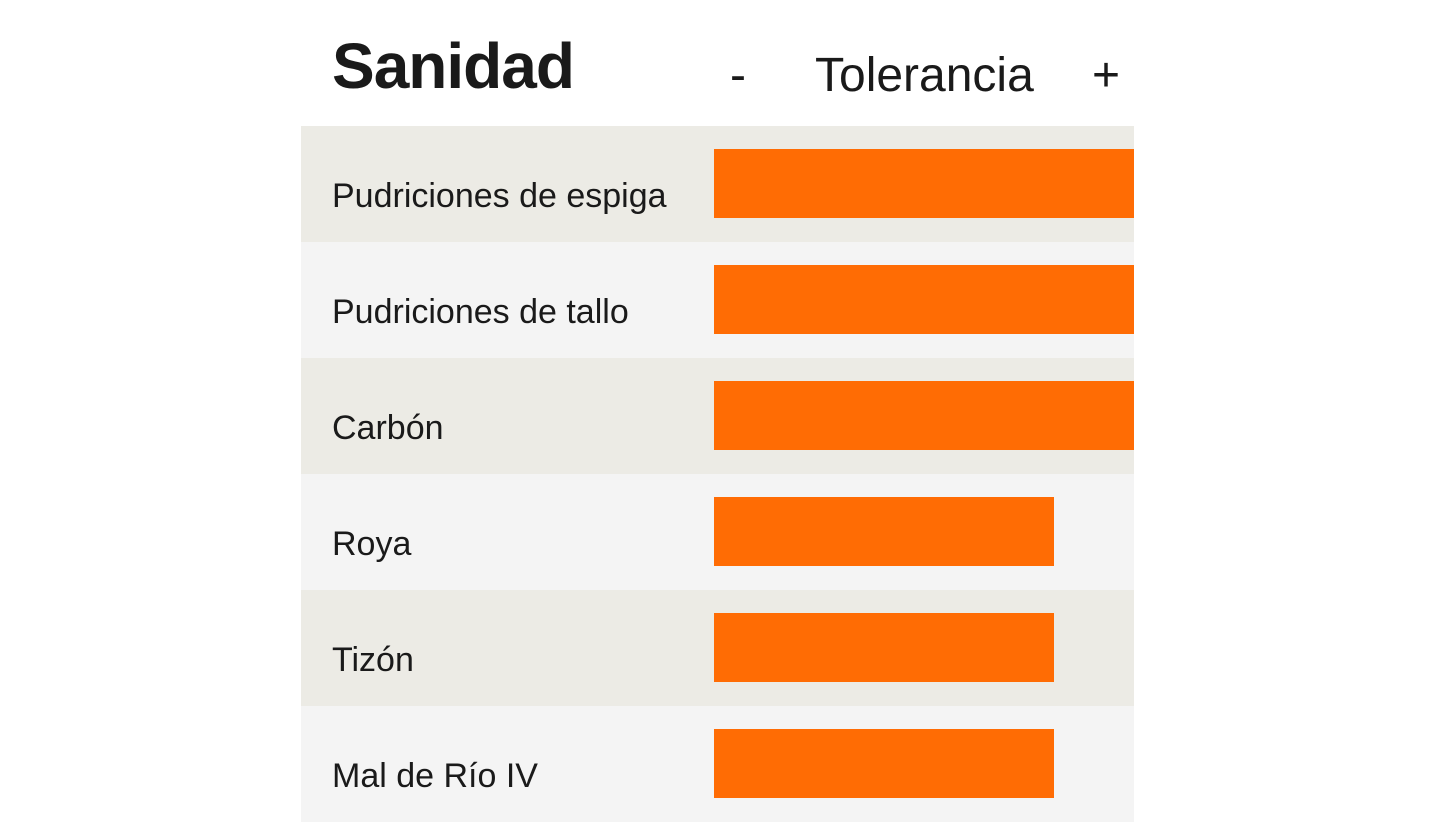  I want to click on category-label: Roya, so click(372, 543).